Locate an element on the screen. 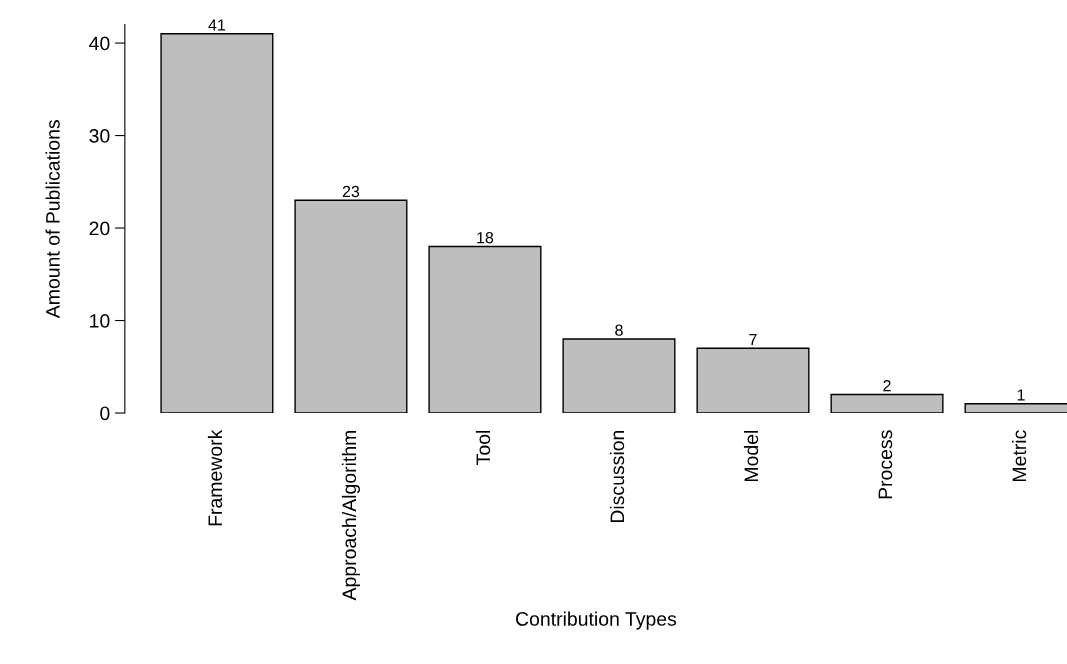 The height and width of the screenshot is (664, 1067). x-tick-label: Model is located at coordinates (751, 456).